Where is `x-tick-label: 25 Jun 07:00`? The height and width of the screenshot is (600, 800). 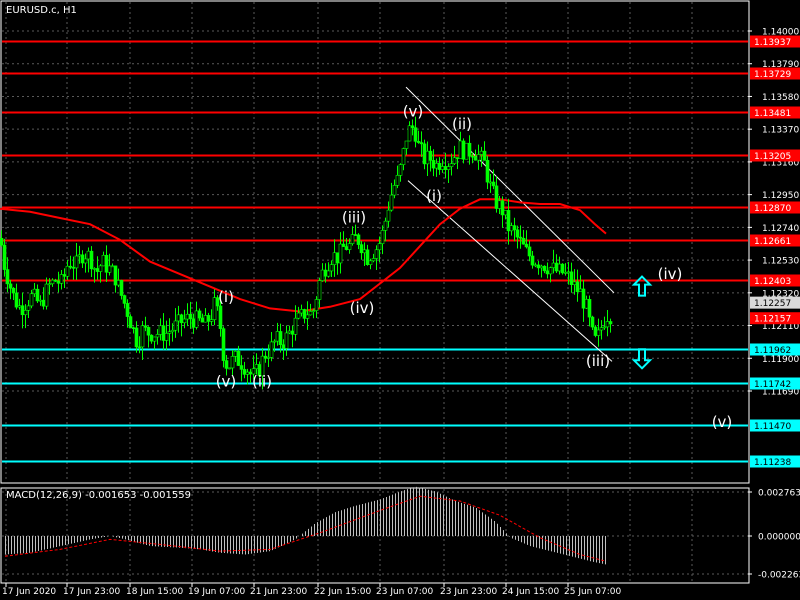 x-tick-label: 25 Jun 07:00 is located at coordinates (592, 592).